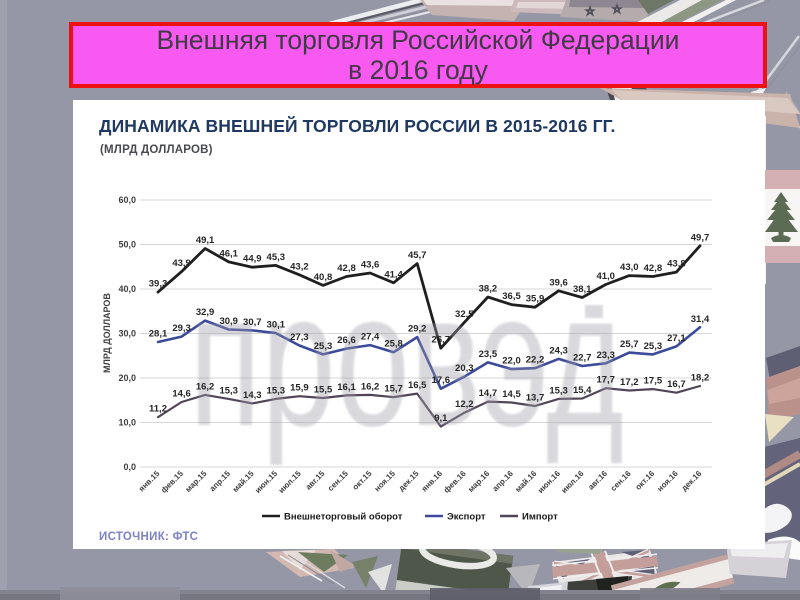 This screenshot has height=600, width=800. What do you see at coordinates (667, 481) in the screenshot?
I see `svg-text: ноя.16` at bounding box center [667, 481].